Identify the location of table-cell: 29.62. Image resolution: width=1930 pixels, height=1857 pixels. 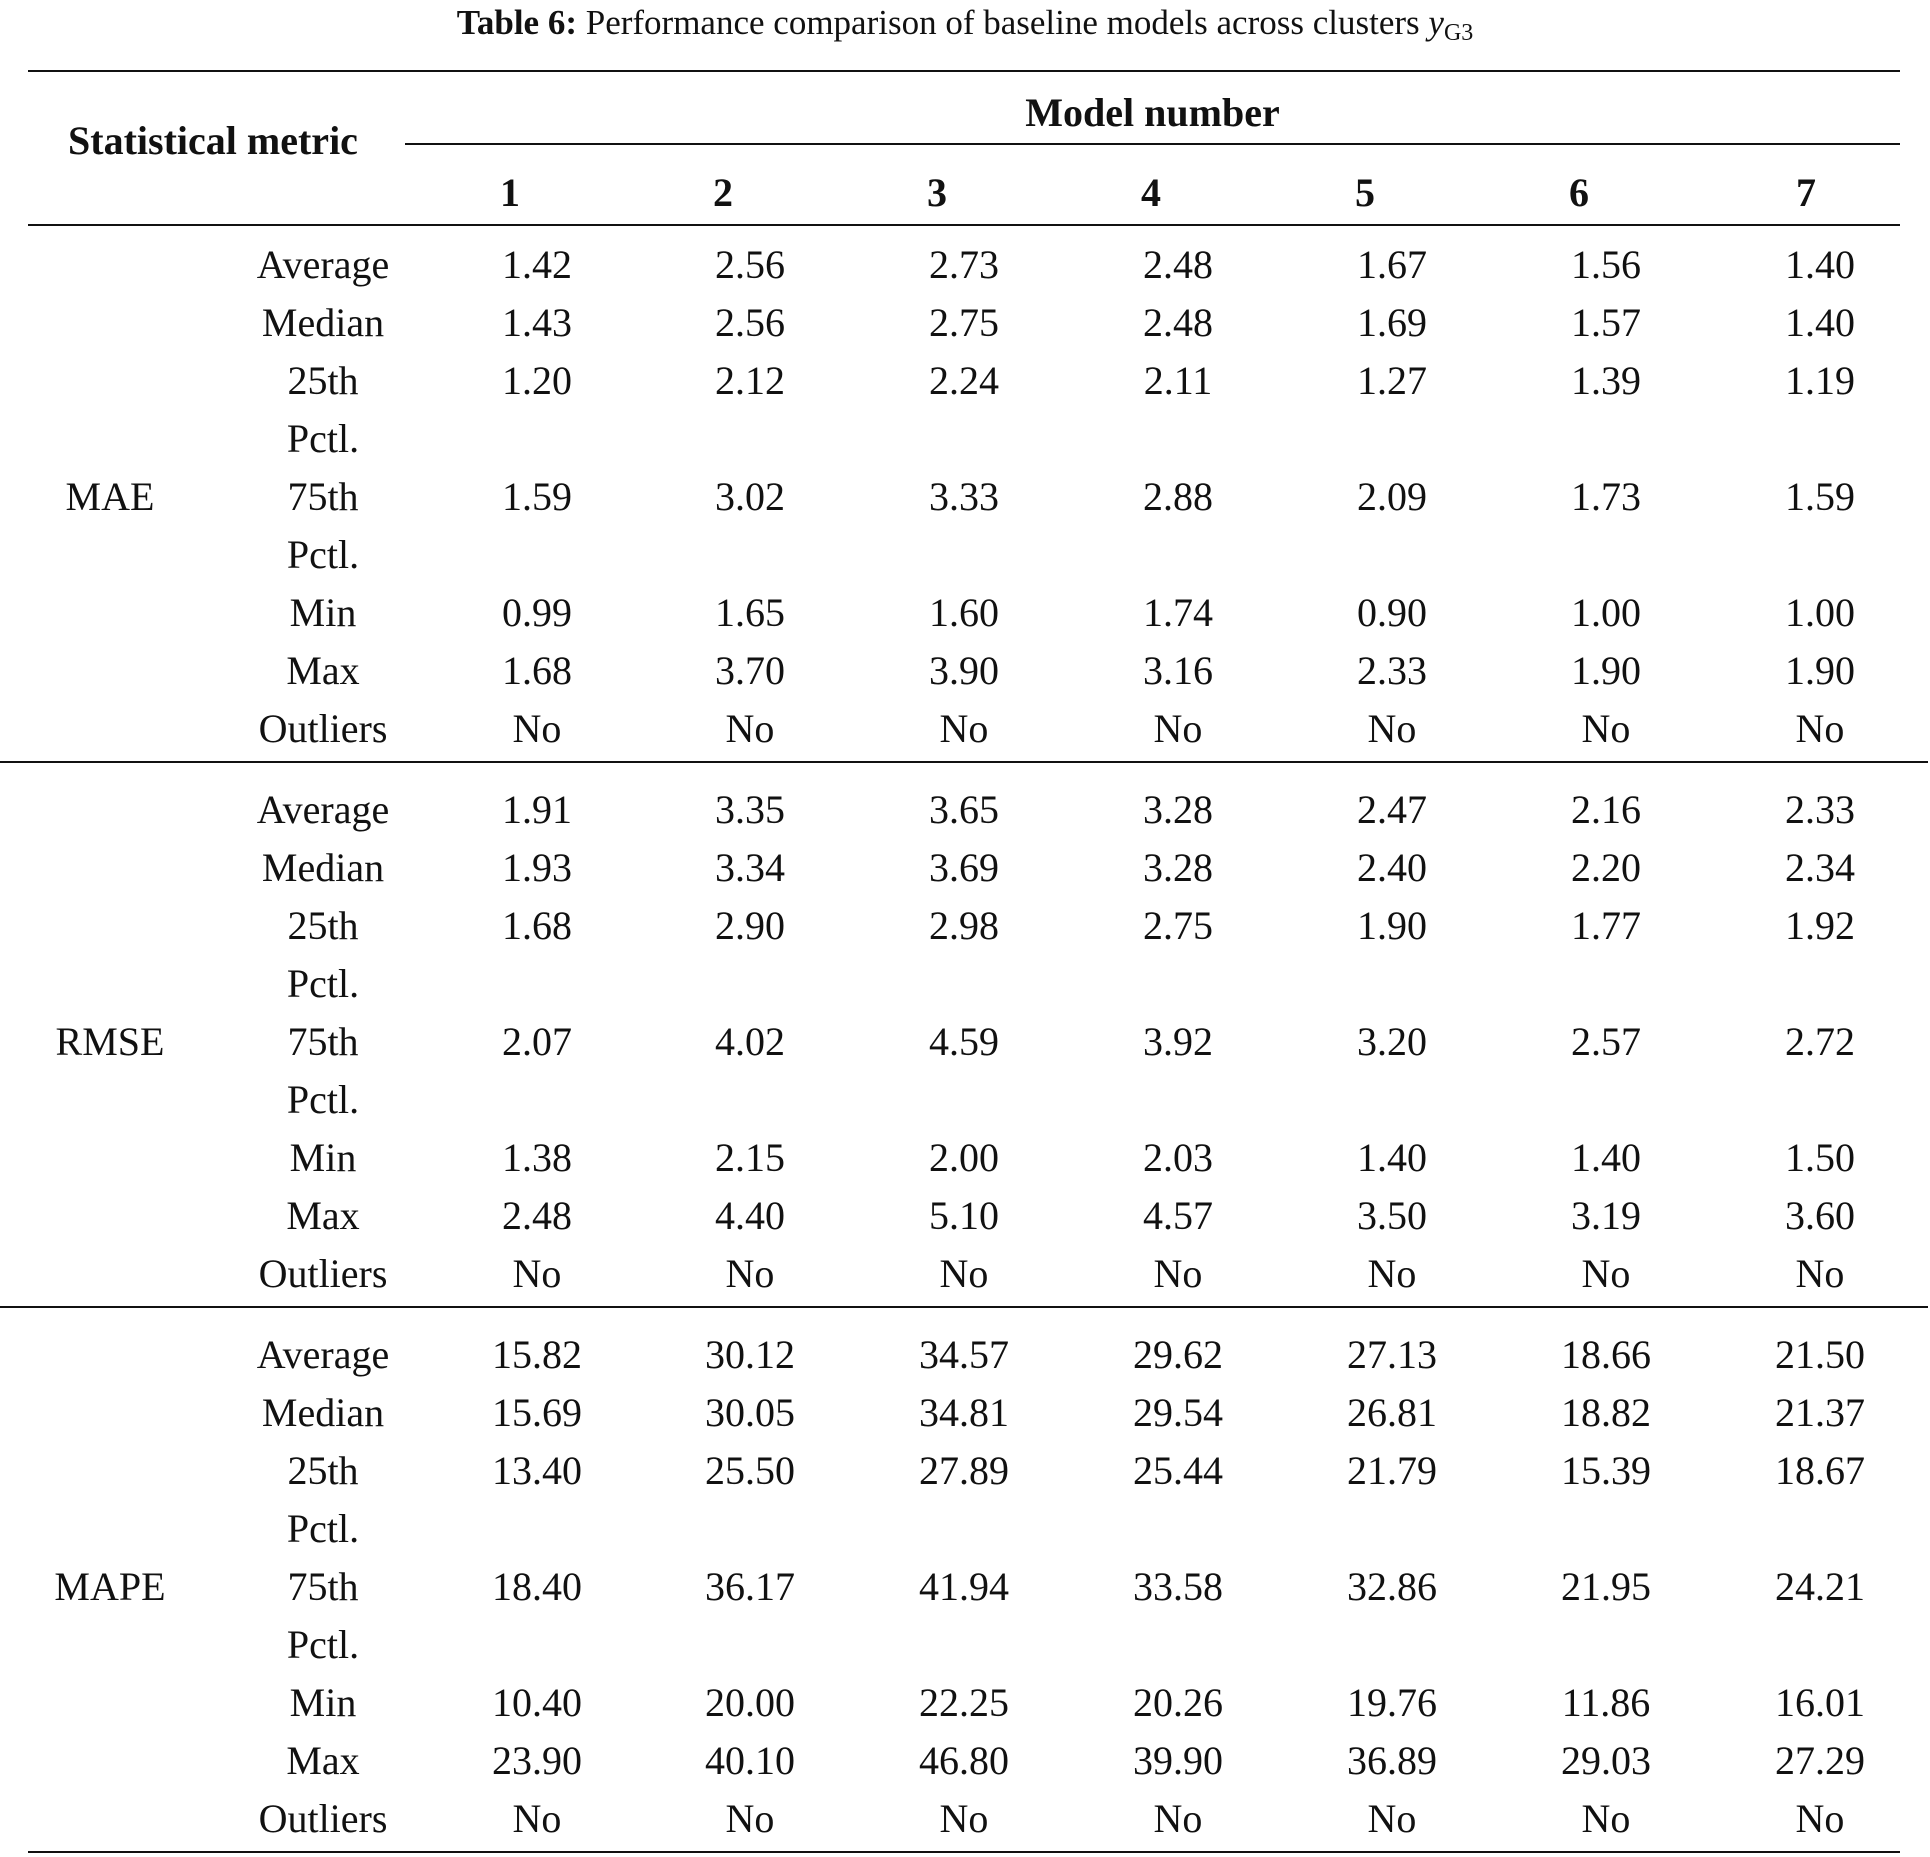
(1178, 1354).